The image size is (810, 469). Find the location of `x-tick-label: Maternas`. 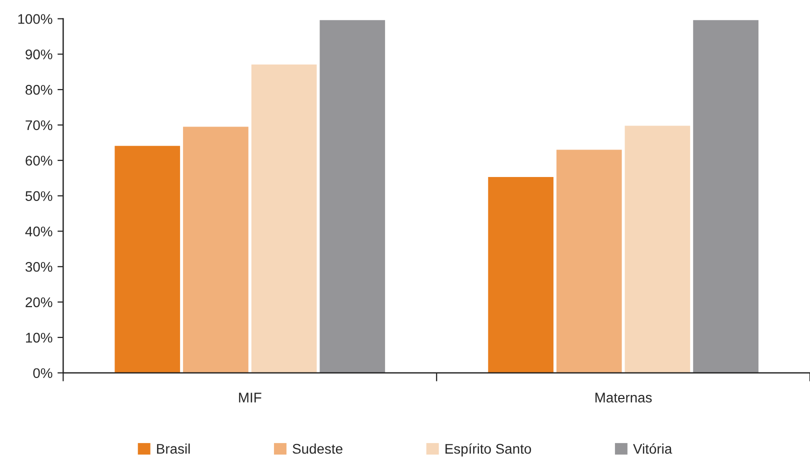

x-tick-label: Maternas is located at coordinates (623, 397).